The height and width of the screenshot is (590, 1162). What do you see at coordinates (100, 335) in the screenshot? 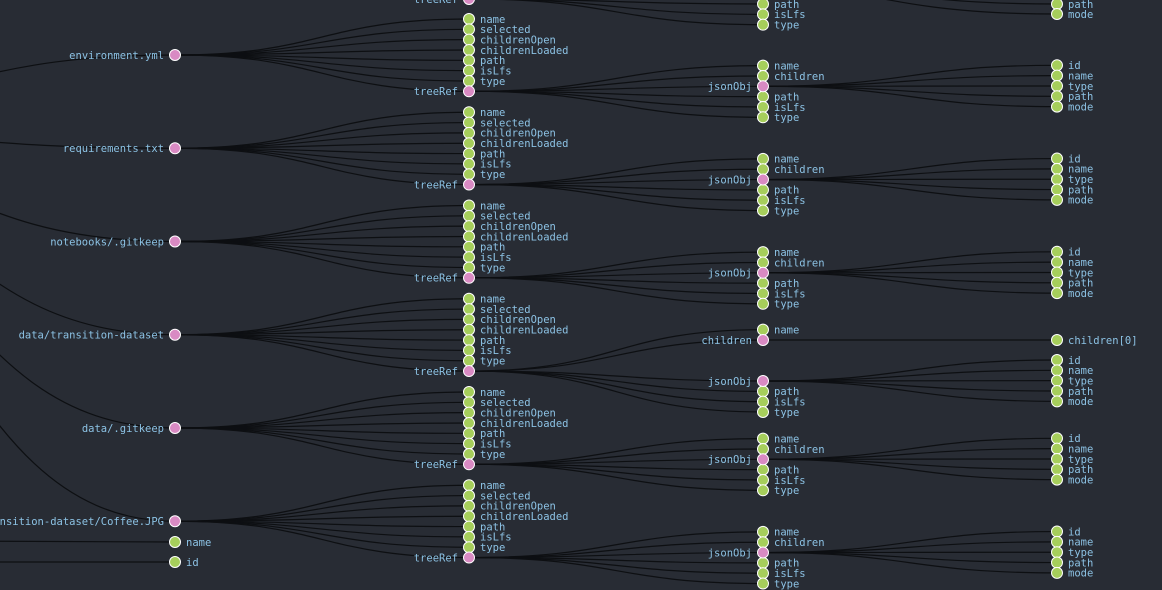
I see `file-node-data-transition-dataset: data/transition-dataset` at bounding box center [100, 335].